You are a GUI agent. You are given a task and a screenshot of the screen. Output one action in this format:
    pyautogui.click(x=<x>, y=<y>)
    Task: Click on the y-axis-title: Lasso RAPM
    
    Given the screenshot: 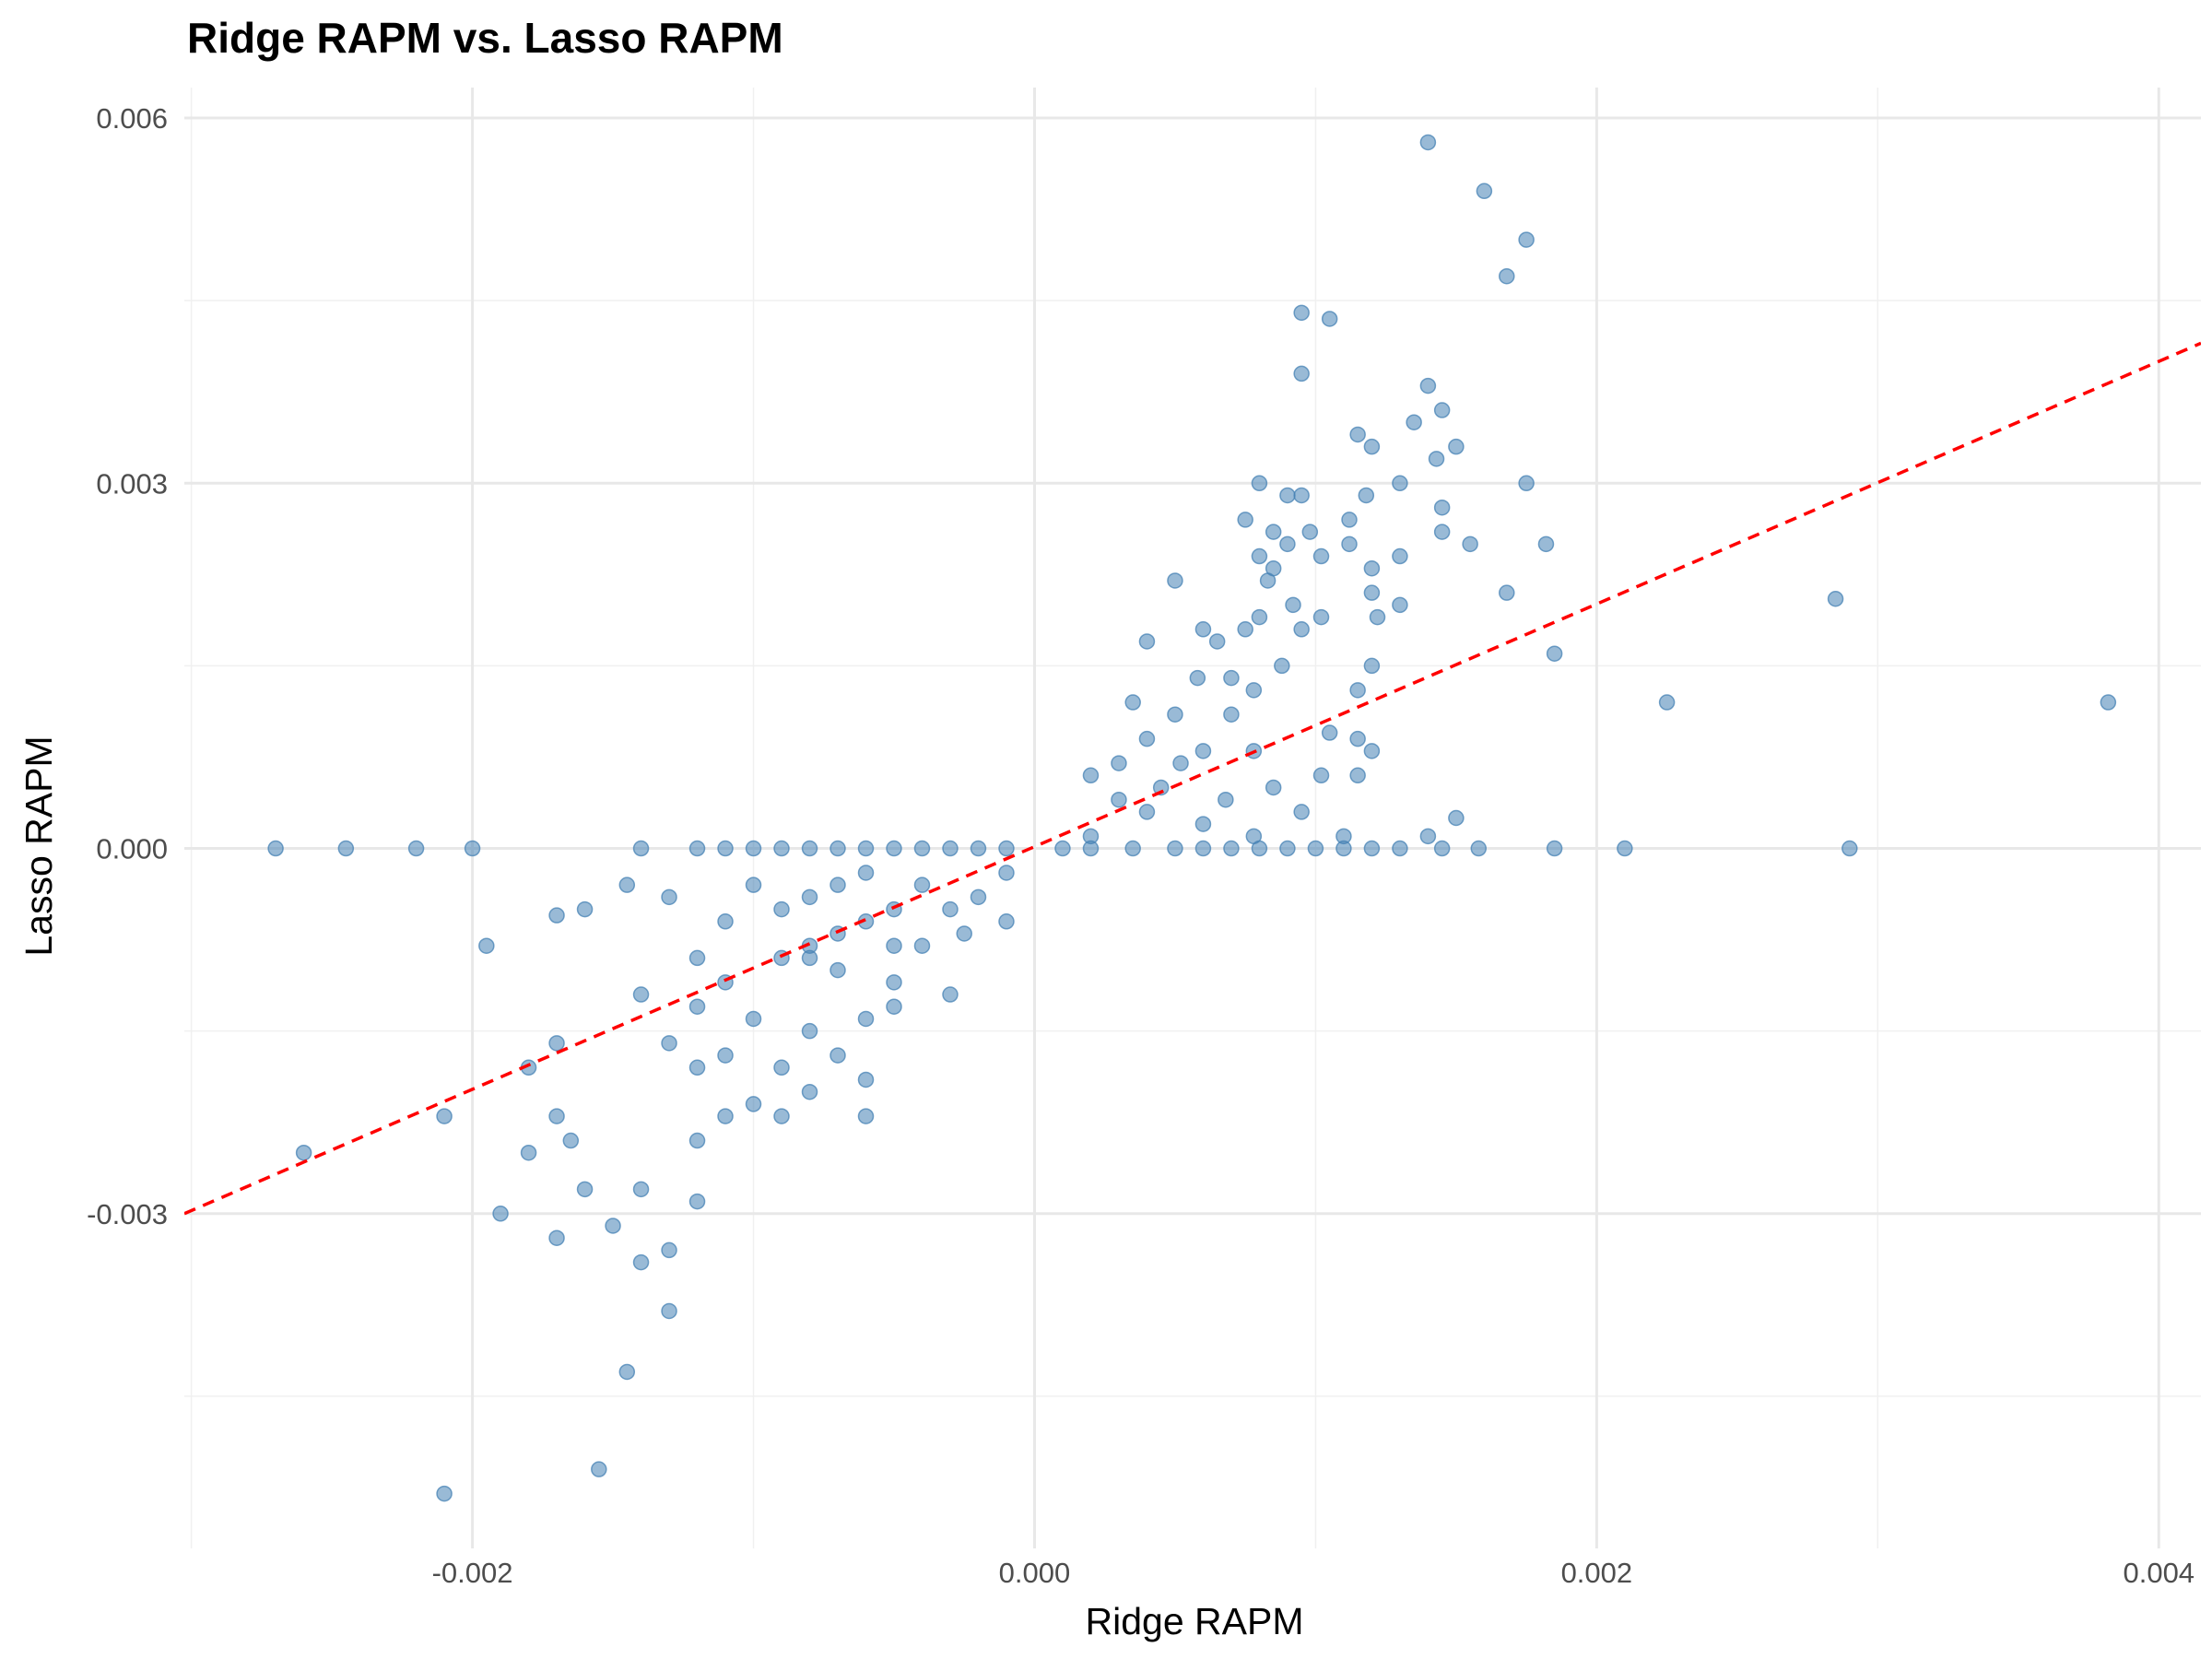 What is the action you would take?
    pyautogui.click(x=39, y=845)
    